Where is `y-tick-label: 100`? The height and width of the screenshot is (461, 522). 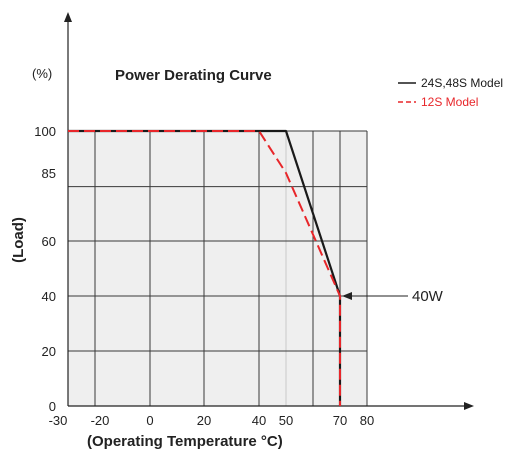 y-tick-label: 100 is located at coordinates (45, 131).